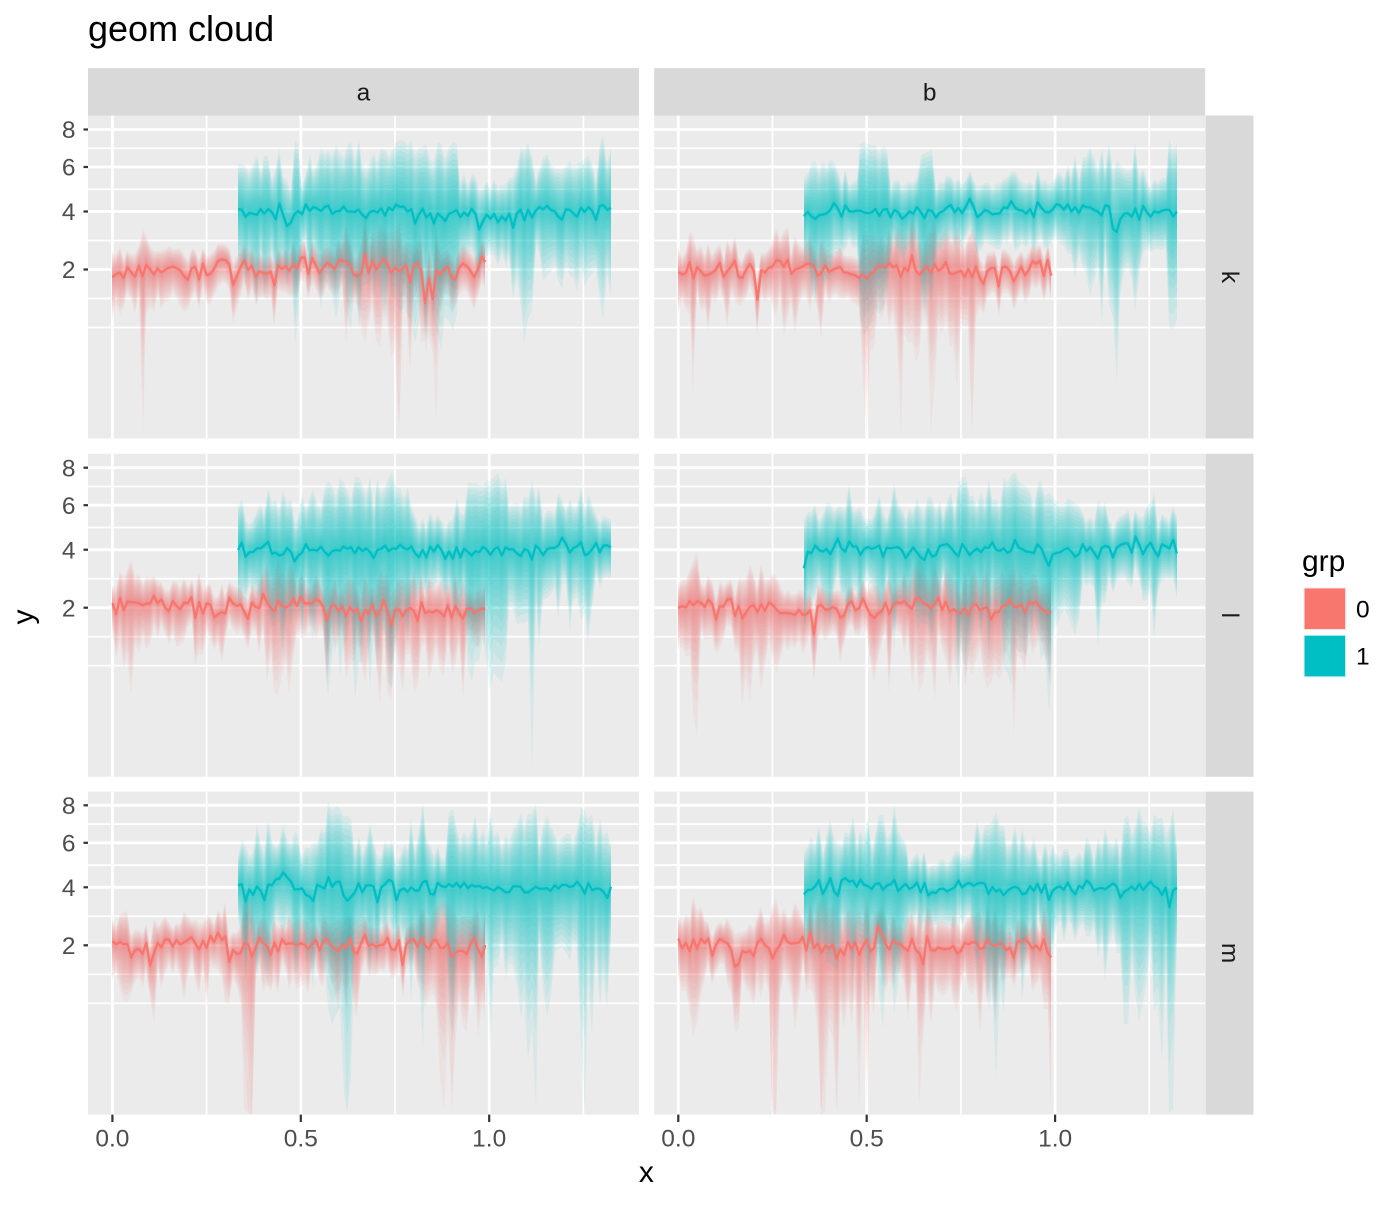 Image resolution: width=1400 pixels, height=1205 pixels. I want to click on svg-text: a, so click(364, 92).